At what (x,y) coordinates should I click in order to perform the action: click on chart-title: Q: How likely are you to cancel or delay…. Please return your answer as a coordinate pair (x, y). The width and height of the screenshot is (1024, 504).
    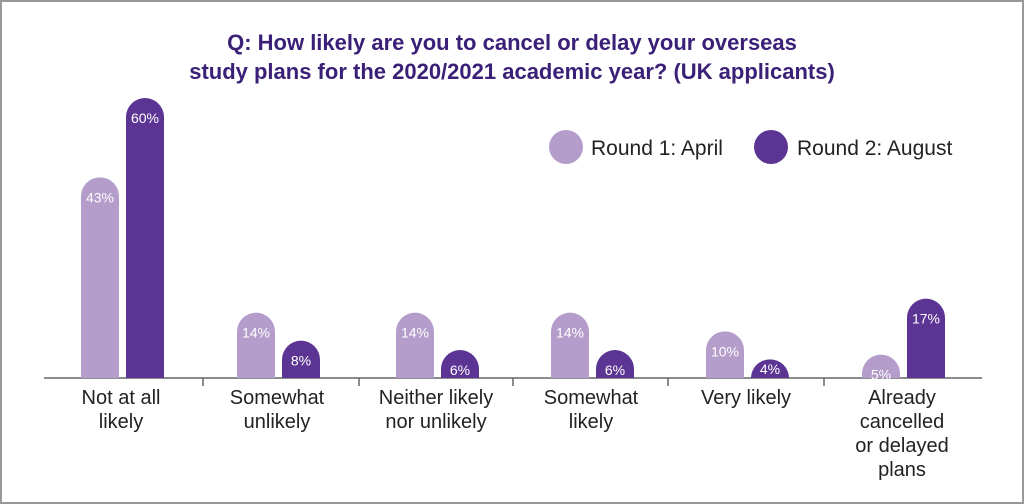
    Looking at the image, I should click on (512, 57).